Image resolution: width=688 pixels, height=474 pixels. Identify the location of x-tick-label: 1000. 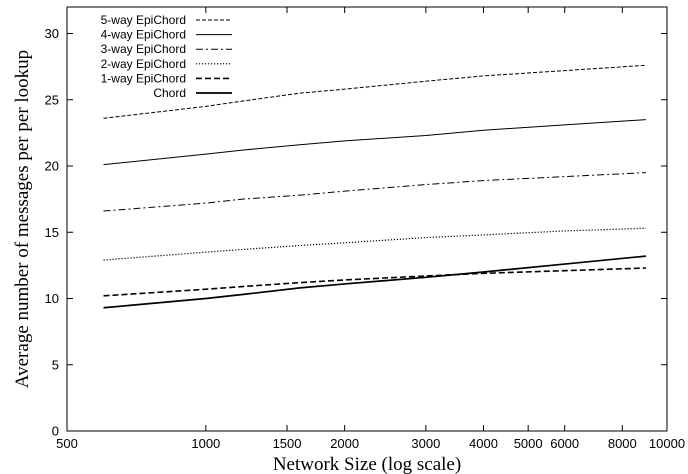
(205, 443).